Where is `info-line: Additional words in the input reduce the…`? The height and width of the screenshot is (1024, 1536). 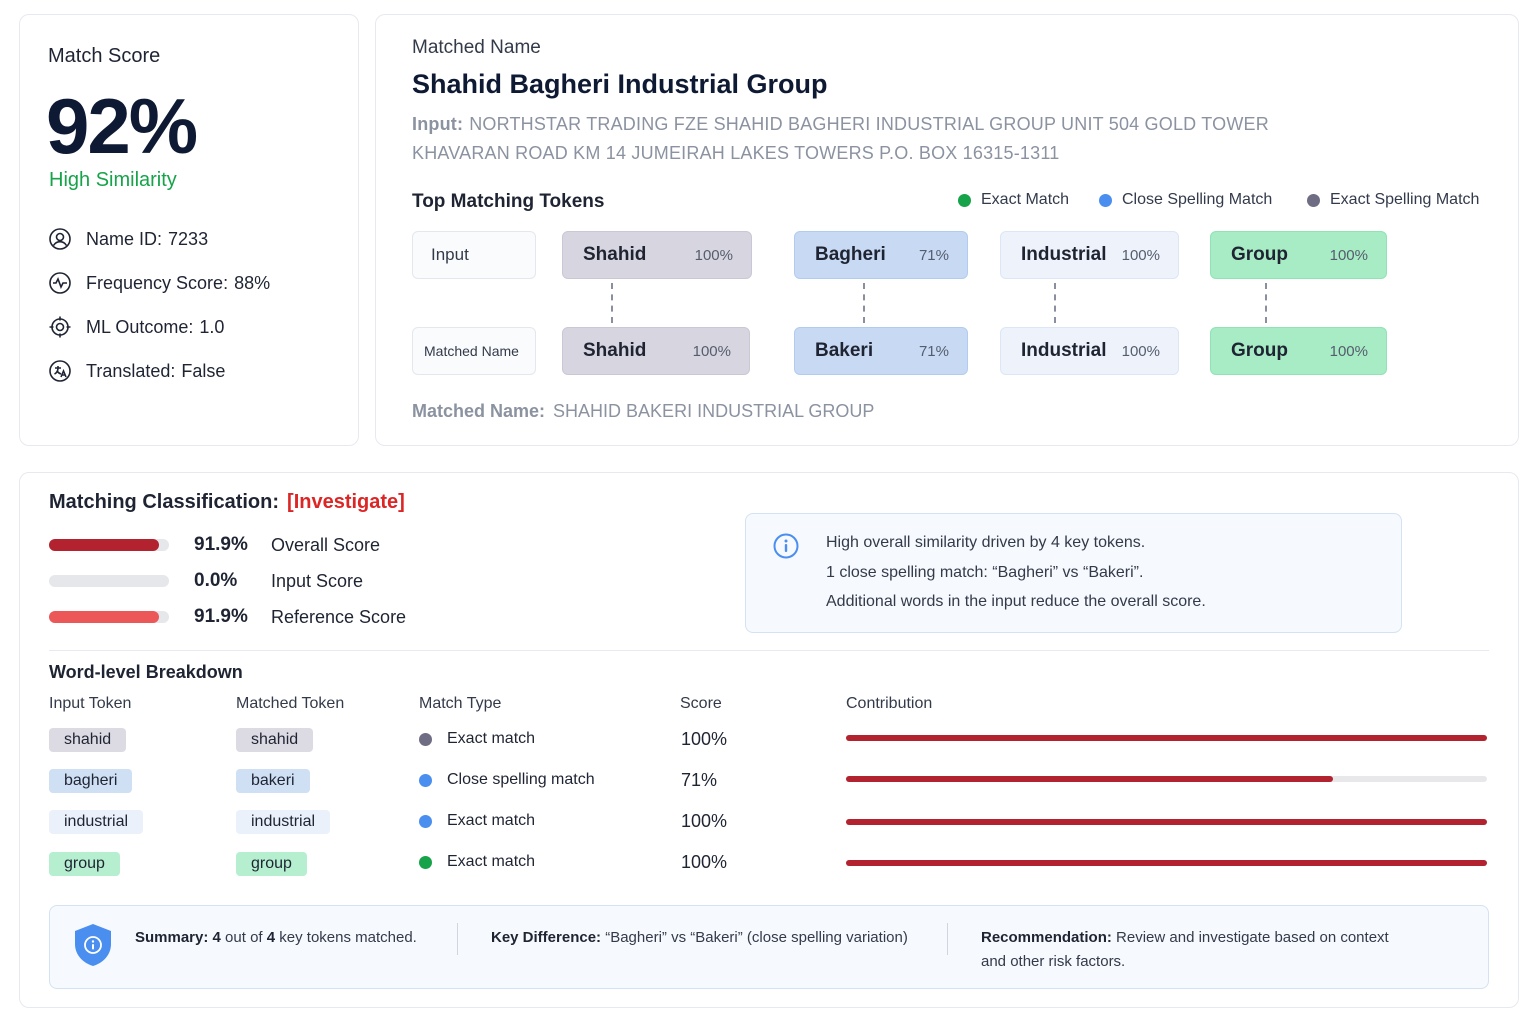 info-line: Additional words in the input reduce the… is located at coordinates (1016, 601).